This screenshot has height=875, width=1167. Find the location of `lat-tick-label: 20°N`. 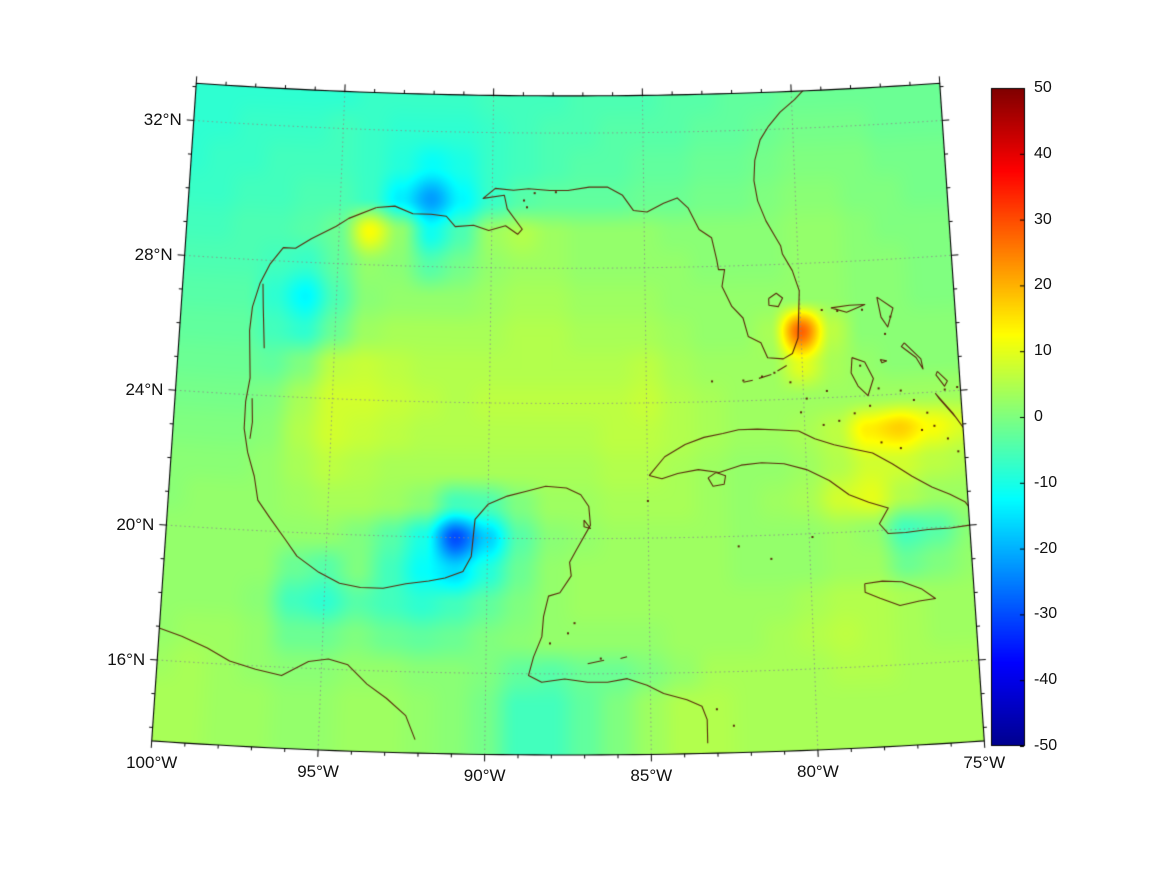

lat-tick-label: 20°N is located at coordinates (135, 525).